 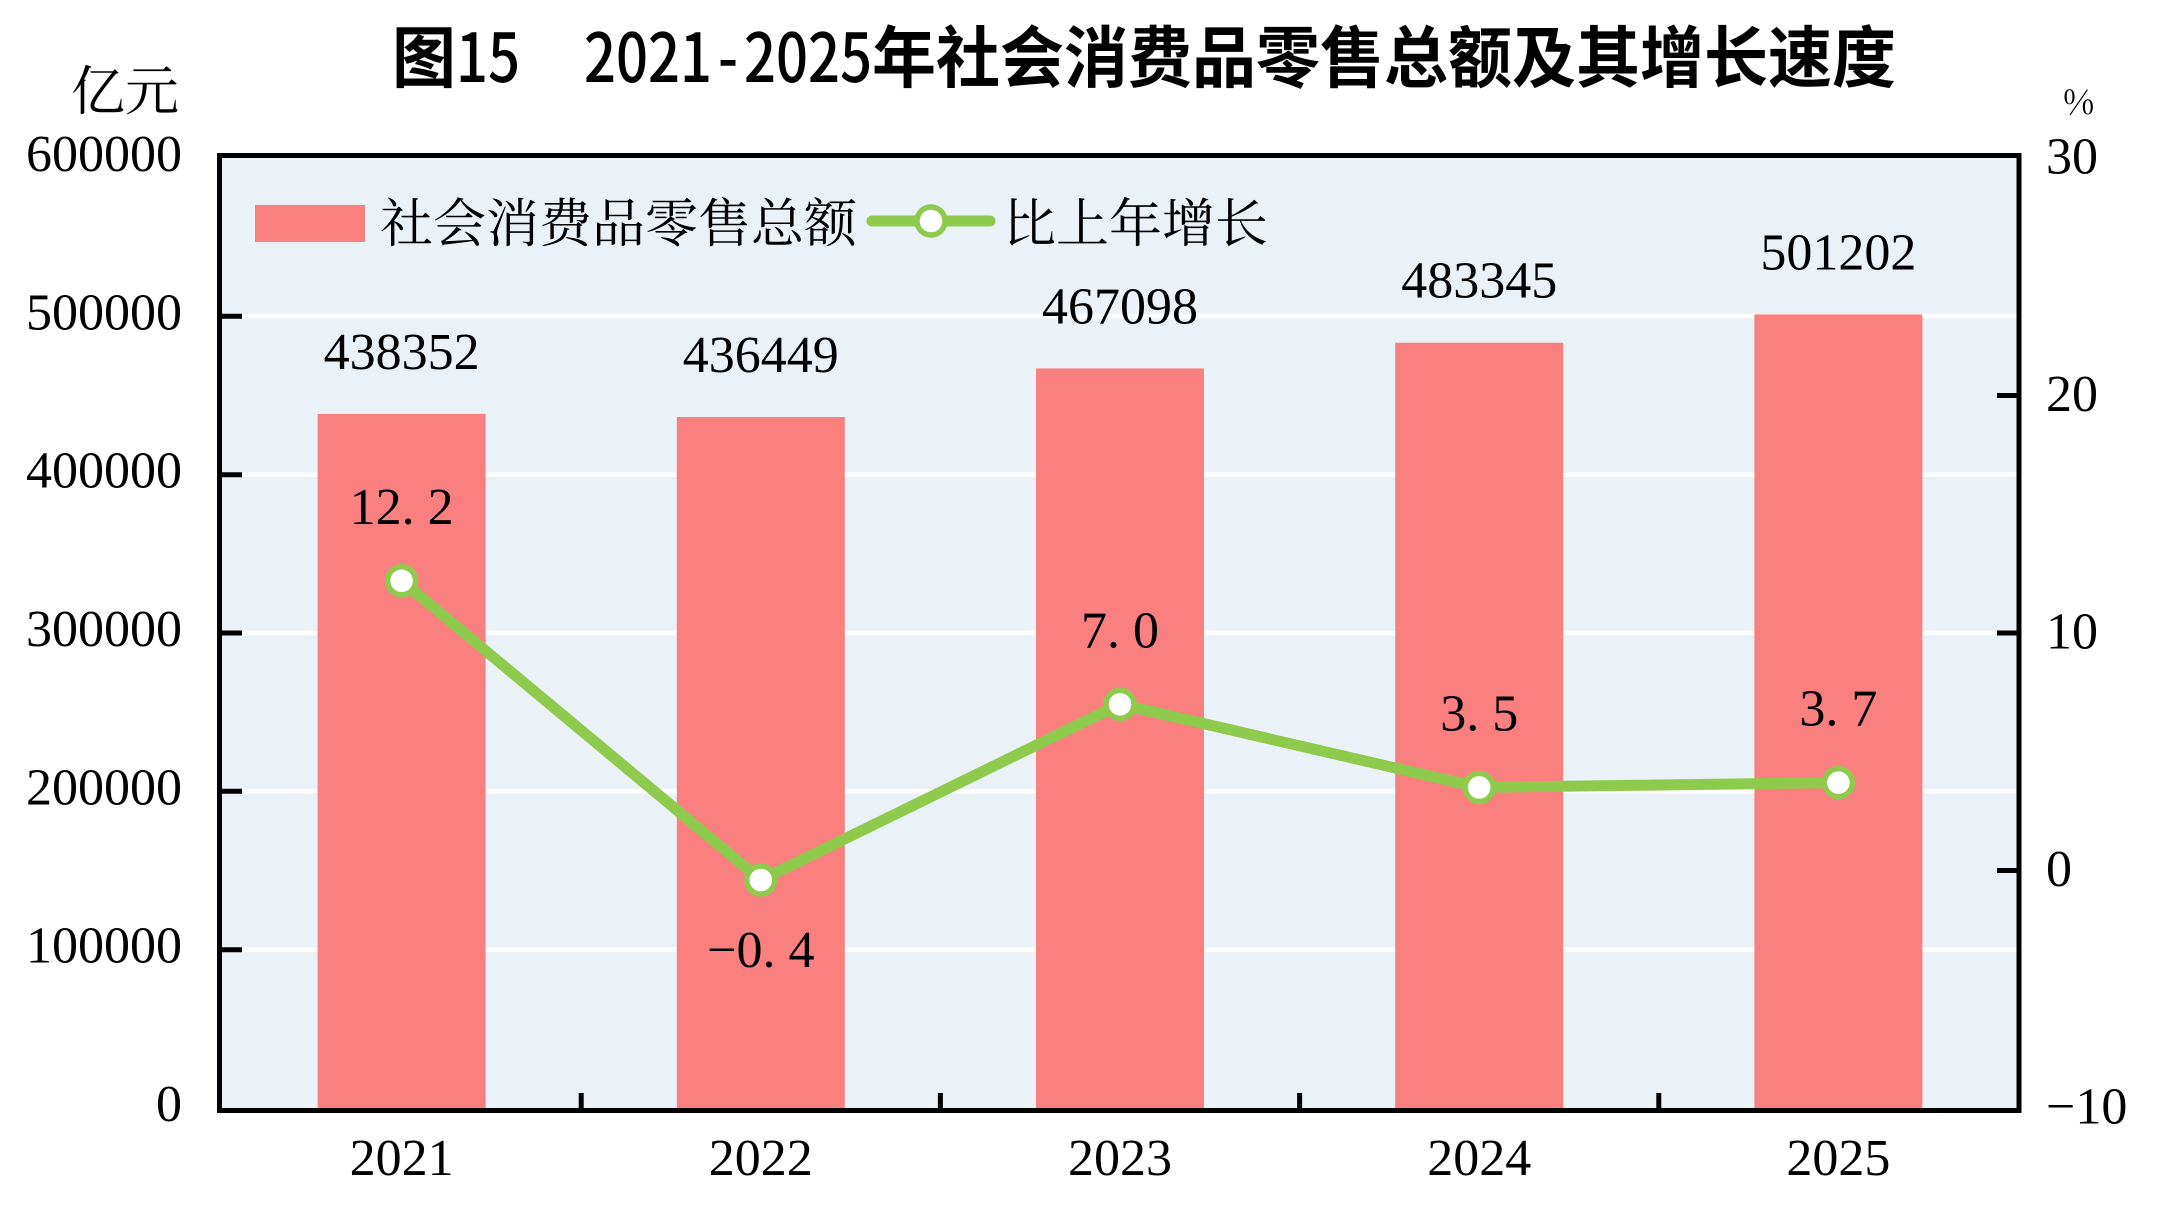 What do you see at coordinates (2072, 157) in the screenshot?
I see `svg-text: 30` at bounding box center [2072, 157].